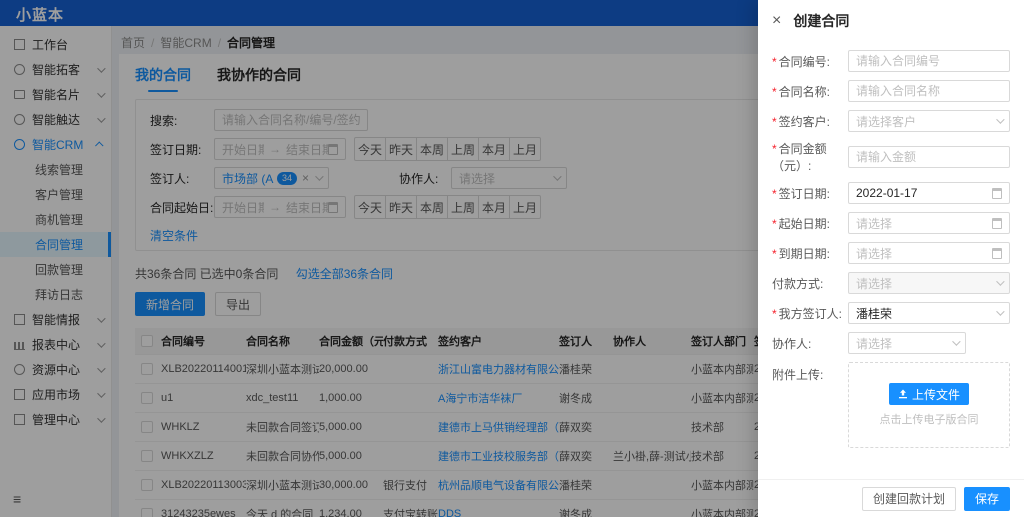 This screenshot has width=1024, height=517. What do you see at coordinates (55, 419) in the screenshot?
I see `sidebar-item-admin: 管理中心` at bounding box center [55, 419].